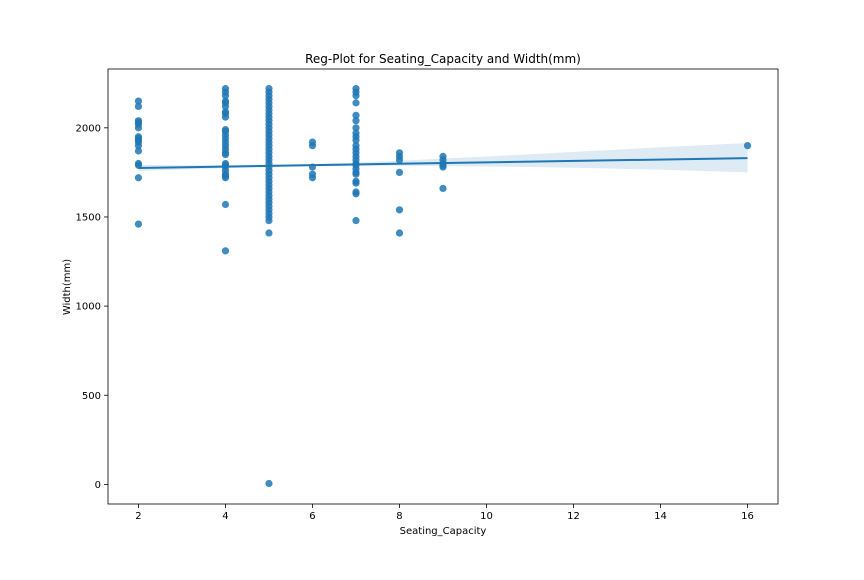 This screenshot has height=580, width=864. Describe the element at coordinates (67, 287) in the screenshot. I see `y-axis-label: Width(mm)` at that location.